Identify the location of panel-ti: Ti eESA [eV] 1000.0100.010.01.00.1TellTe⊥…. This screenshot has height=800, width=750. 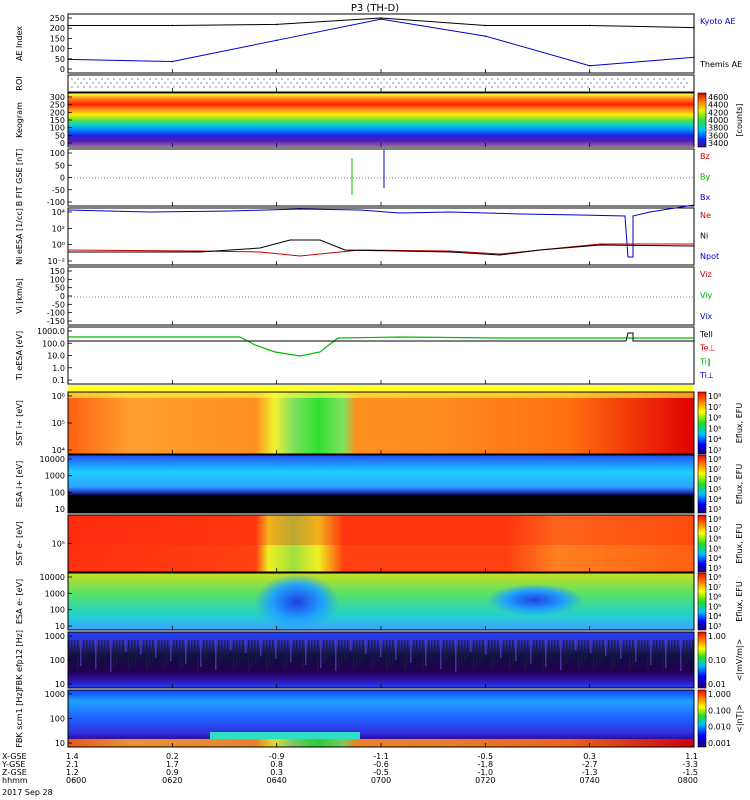
(365, 356).